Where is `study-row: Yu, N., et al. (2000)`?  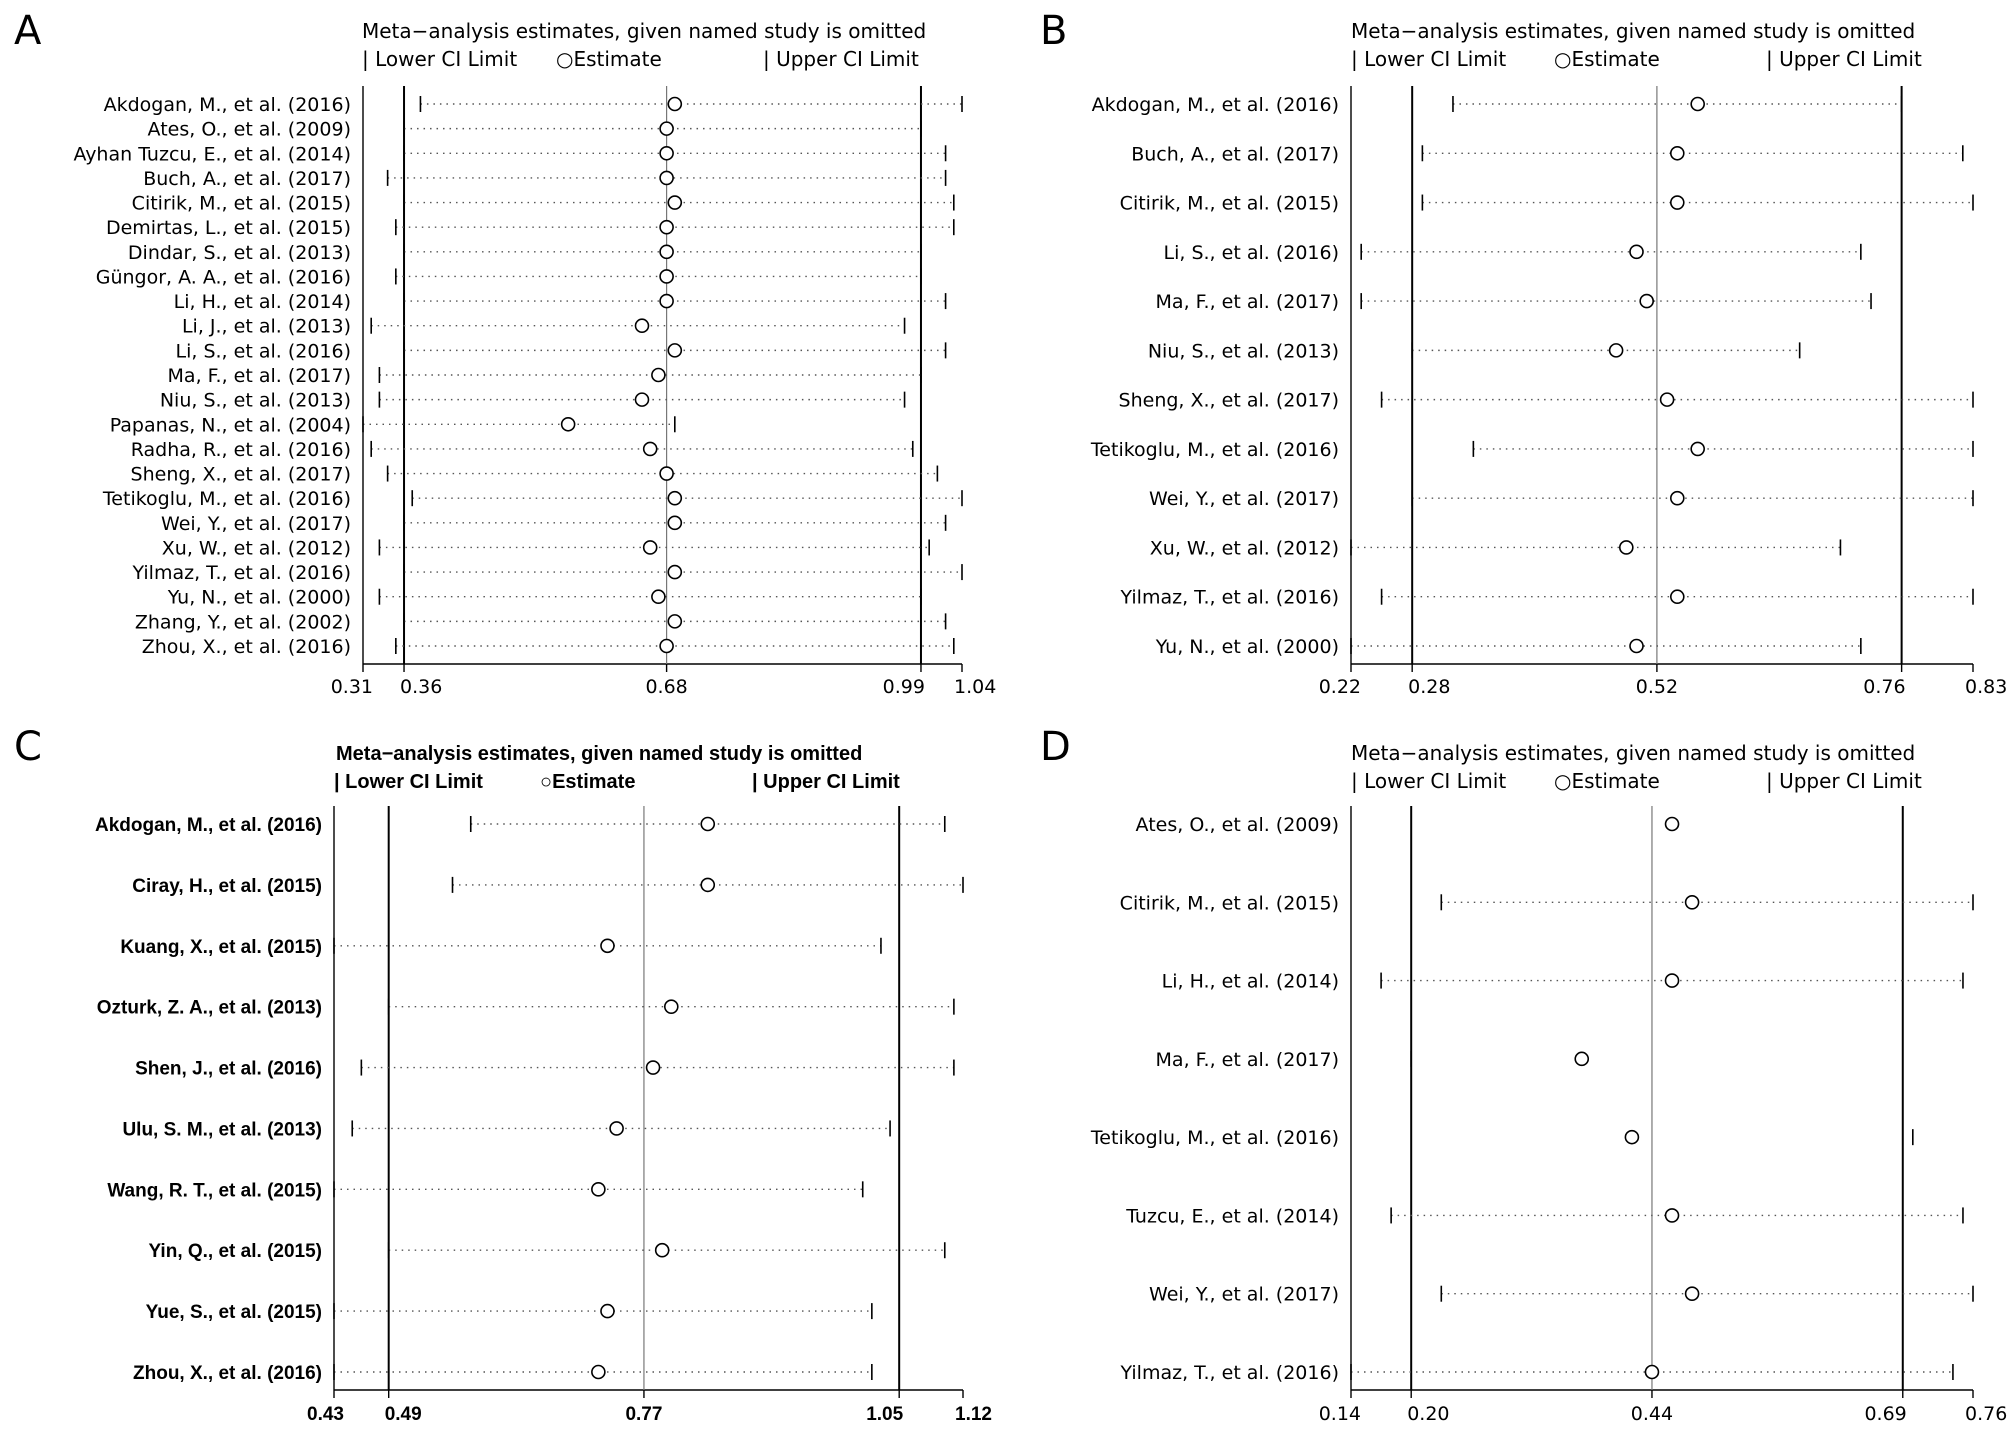
study-row: Yu, N., et al. (2000) is located at coordinates (1508, 647).